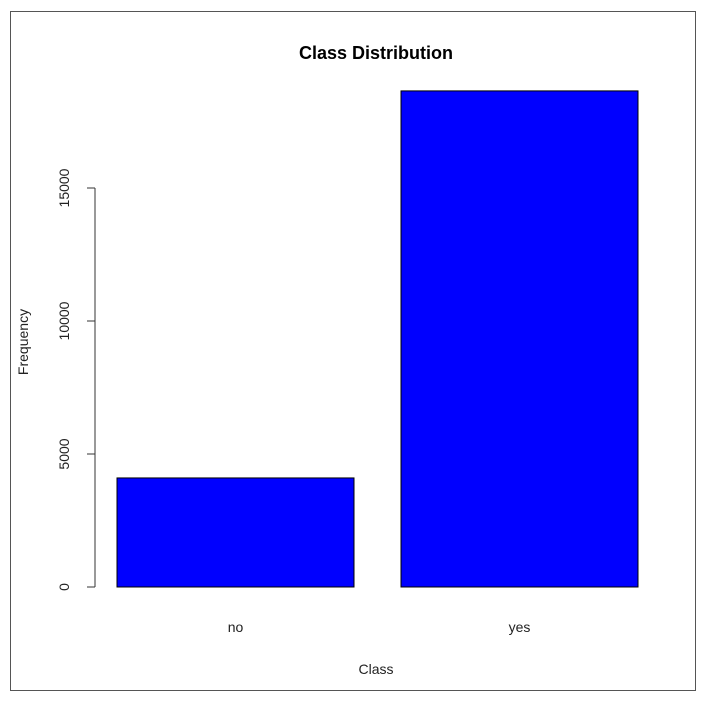 The width and height of the screenshot is (708, 705). Describe the element at coordinates (64, 187) in the screenshot. I see `y-tick-label: 15000` at that location.